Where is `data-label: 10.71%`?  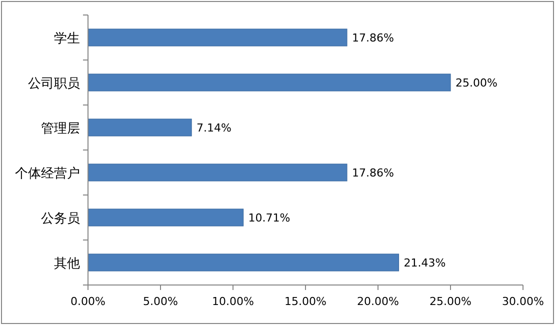
data-label: 10.71% is located at coordinates (269, 218).